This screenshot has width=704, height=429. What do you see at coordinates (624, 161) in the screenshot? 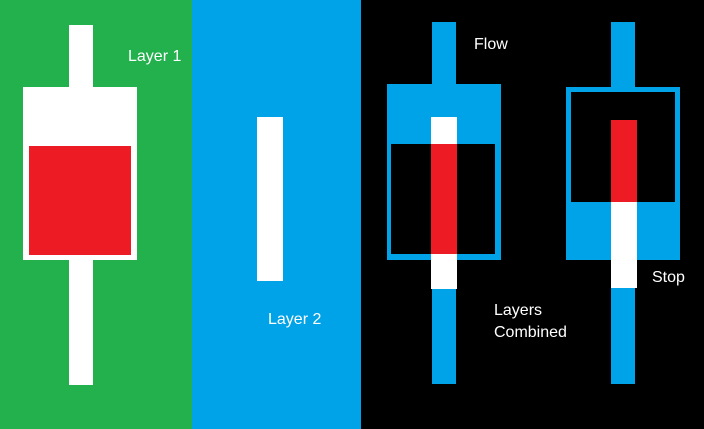
I see `stop-red-overlap` at bounding box center [624, 161].